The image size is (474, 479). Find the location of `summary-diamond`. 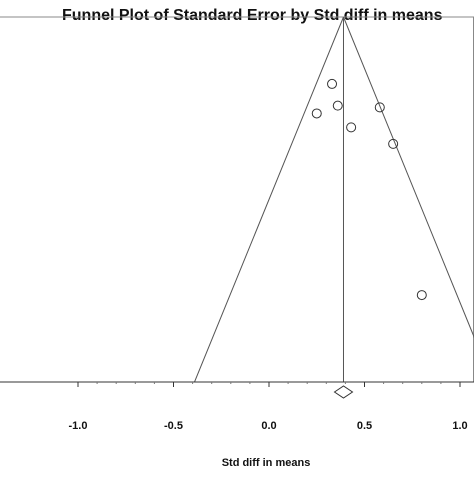

summary-diamond is located at coordinates (343, 392).